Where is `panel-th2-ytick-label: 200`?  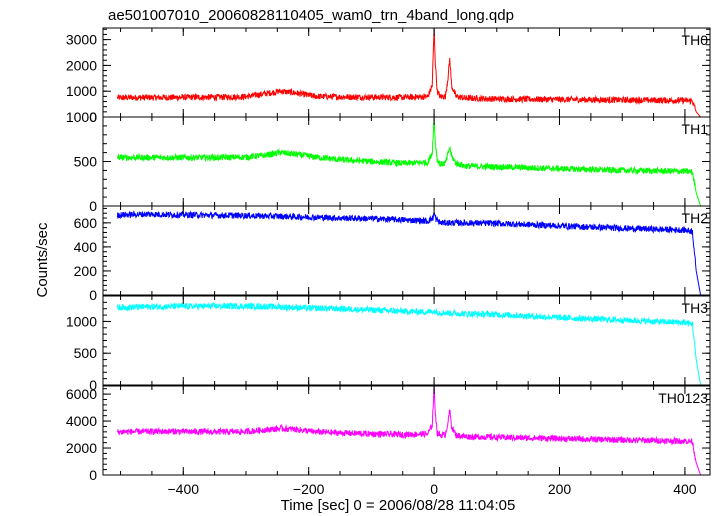 panel-th2-ytick-label: 200 is located at coordinates (86, 271).